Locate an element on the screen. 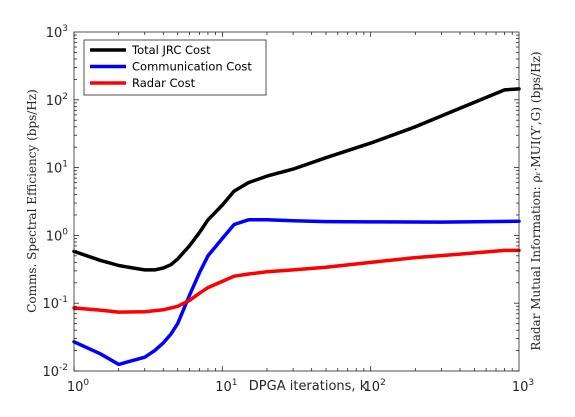  x-tick-label: 100 is located at coordinates (78, 386).